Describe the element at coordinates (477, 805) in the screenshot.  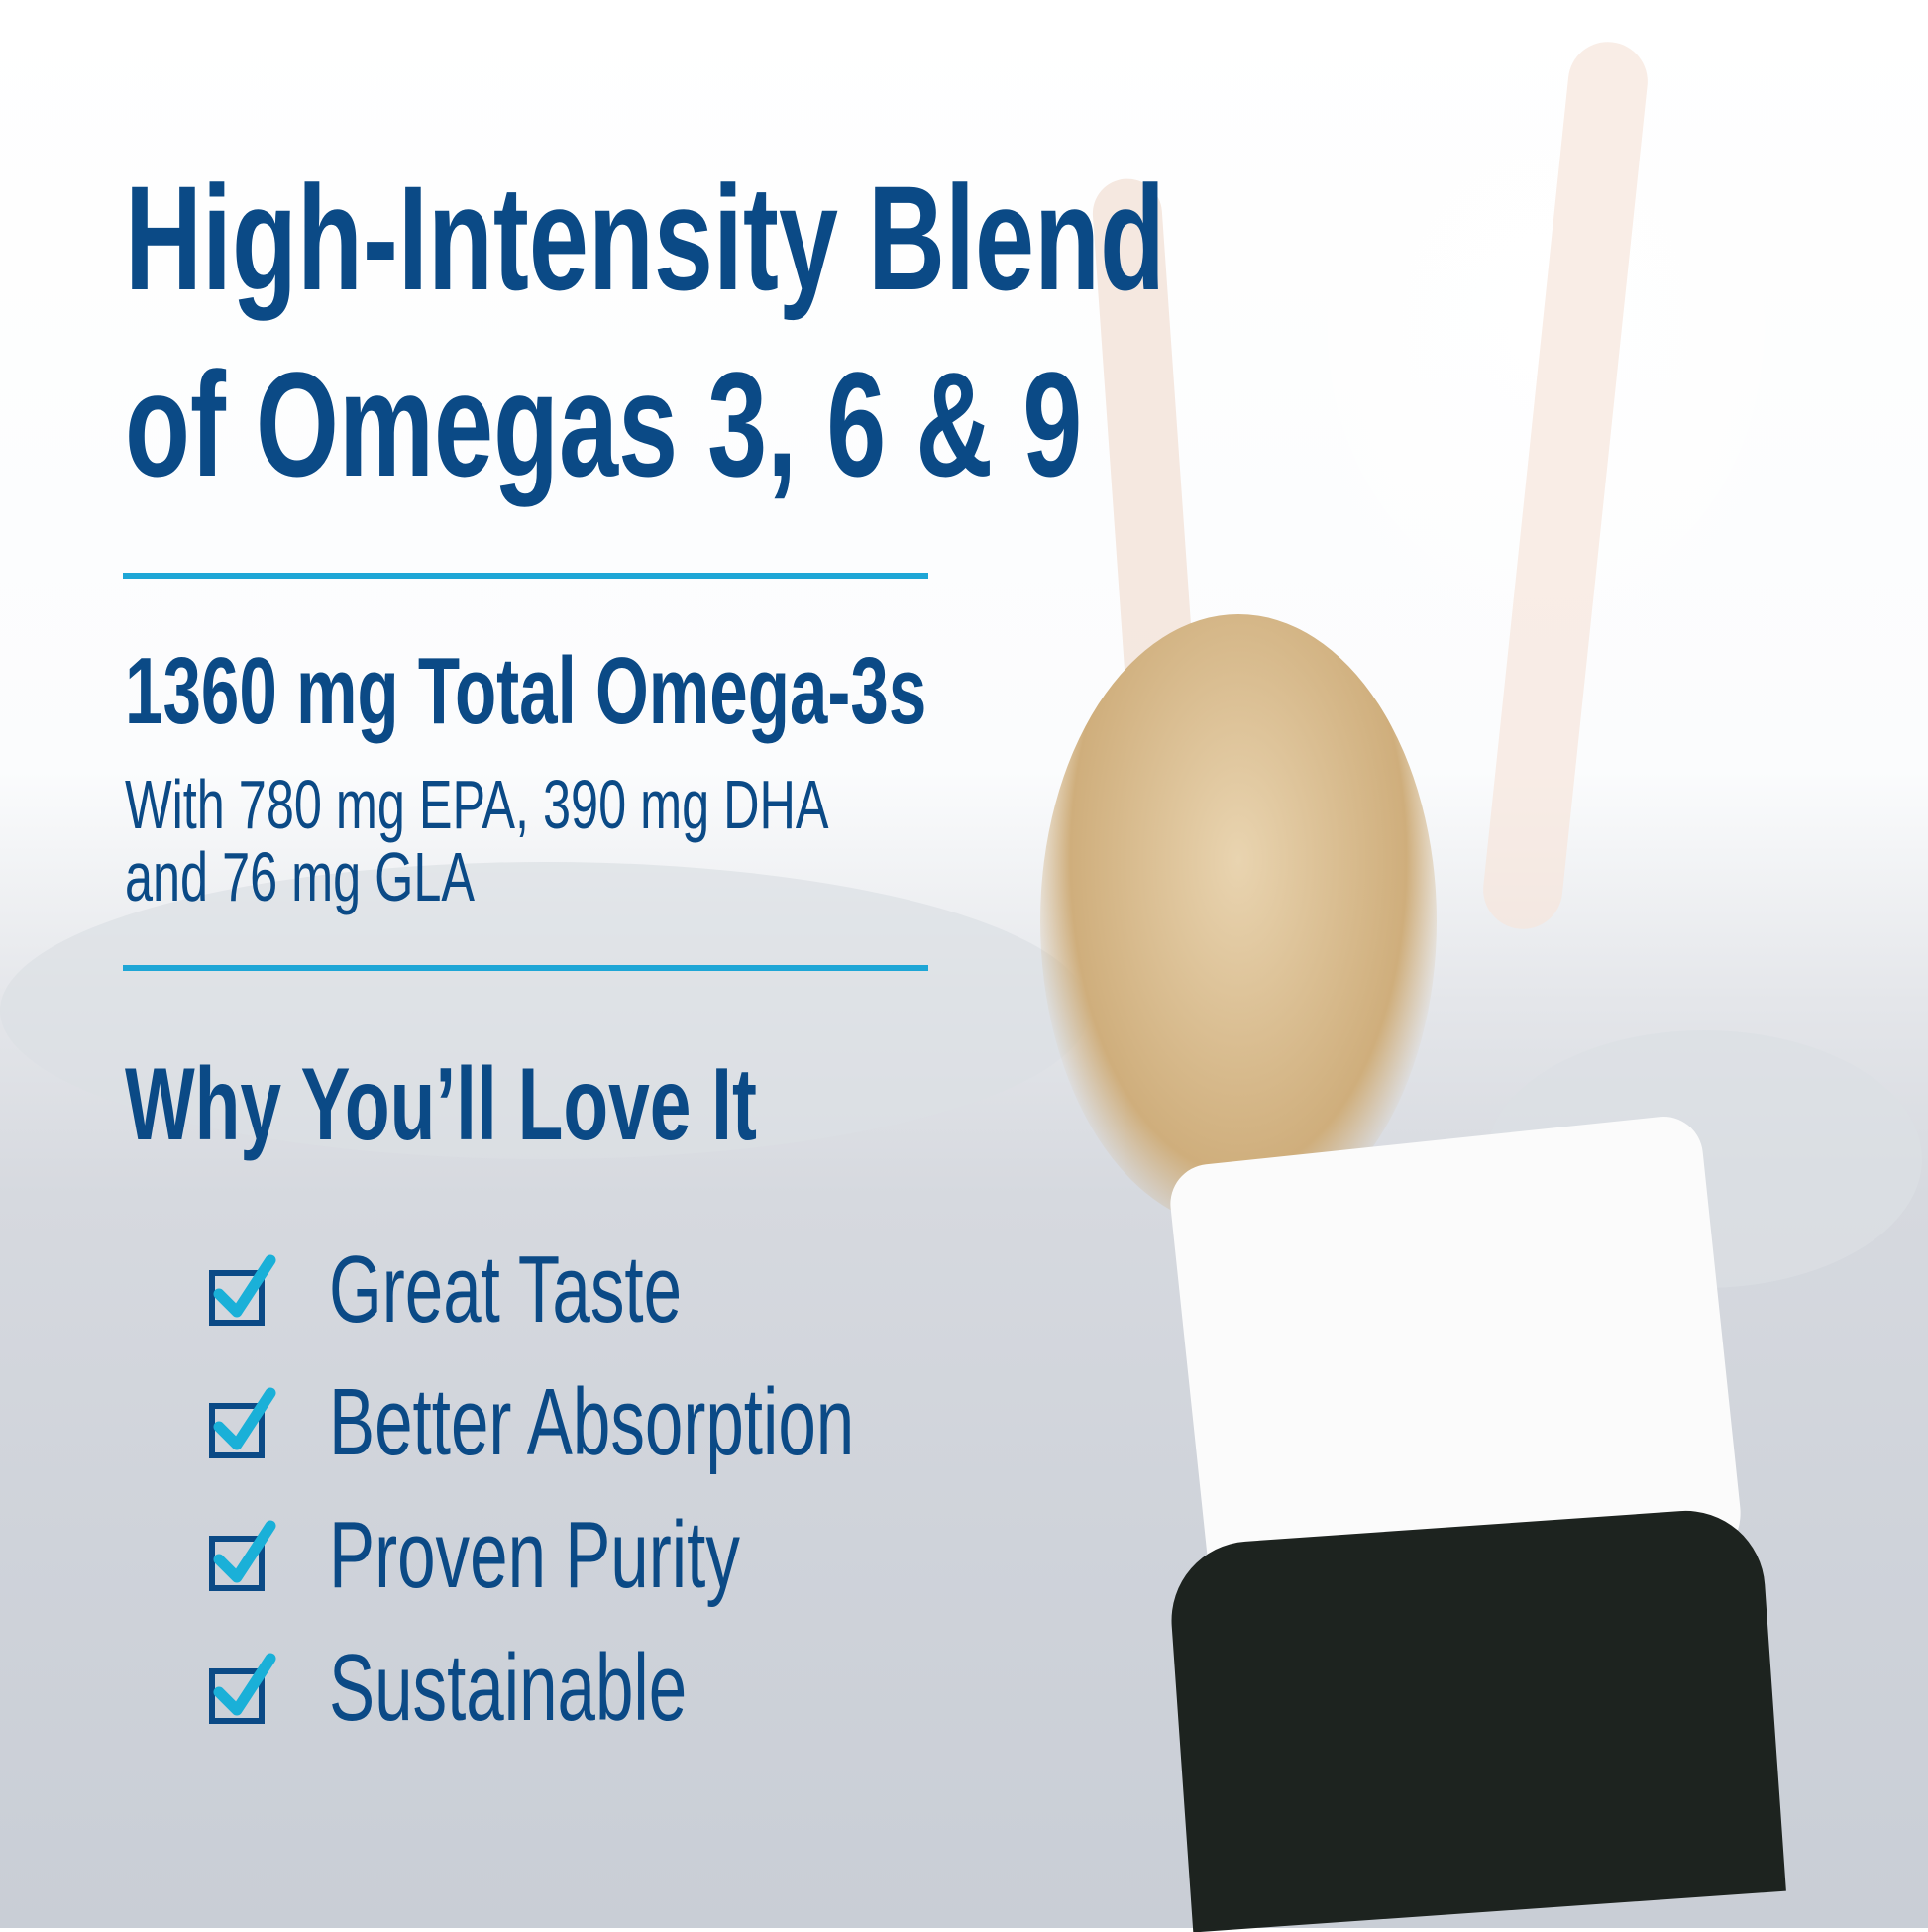
I see `omega3-detail-line-1: With 780 mg EPA, 390 mg DHA` at that location.